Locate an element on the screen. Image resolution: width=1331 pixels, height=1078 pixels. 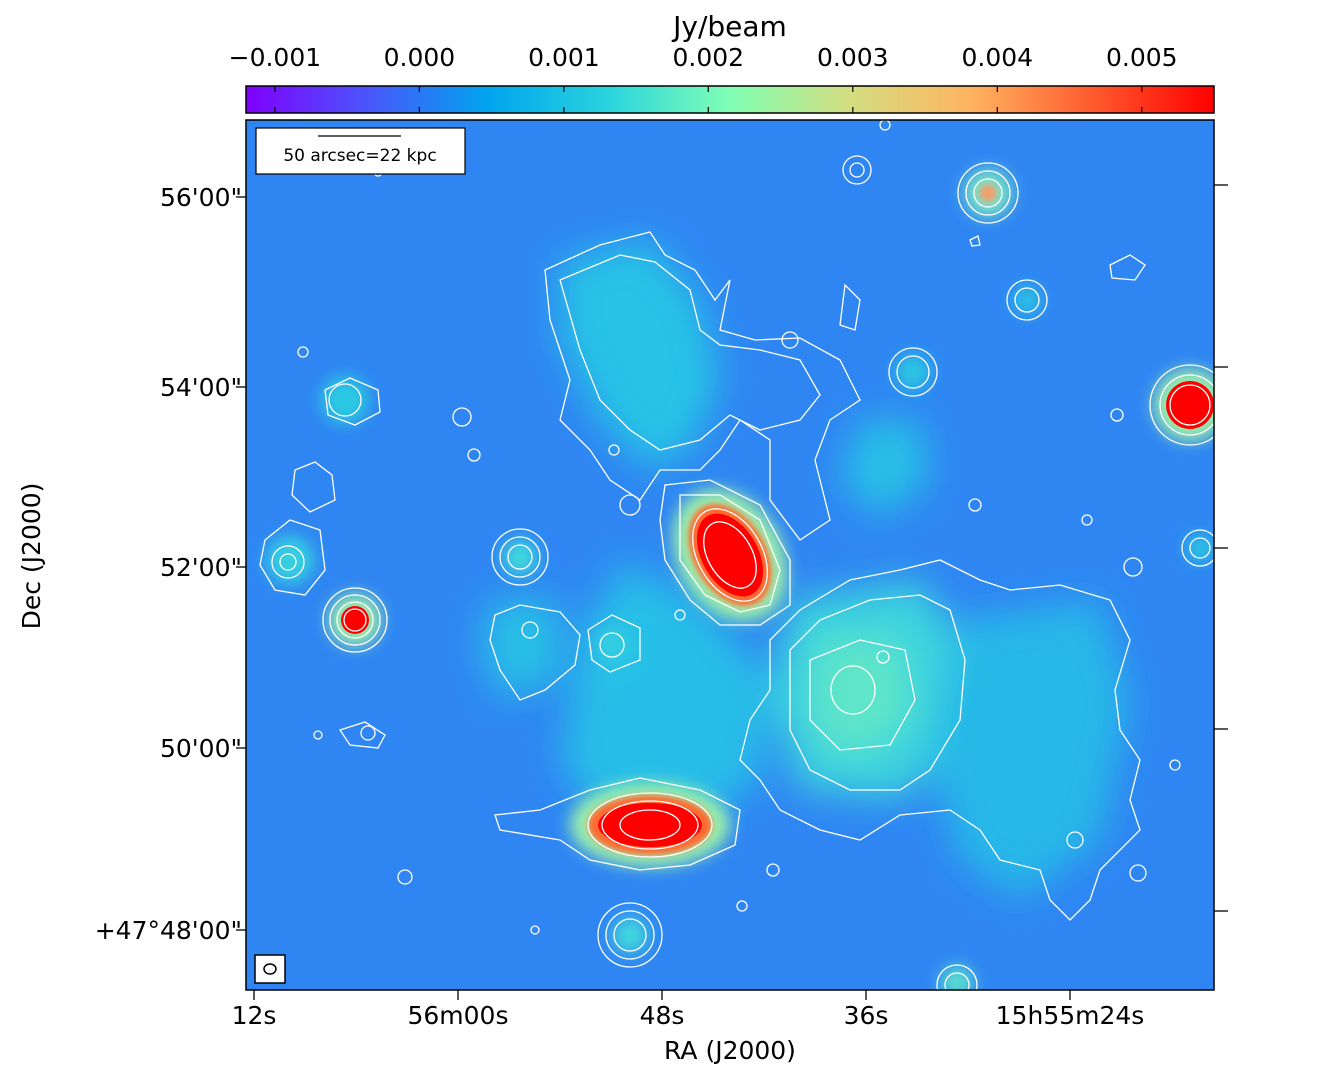
colorbar-tick-label: 0.005 is located at coordinates (1142, 57).